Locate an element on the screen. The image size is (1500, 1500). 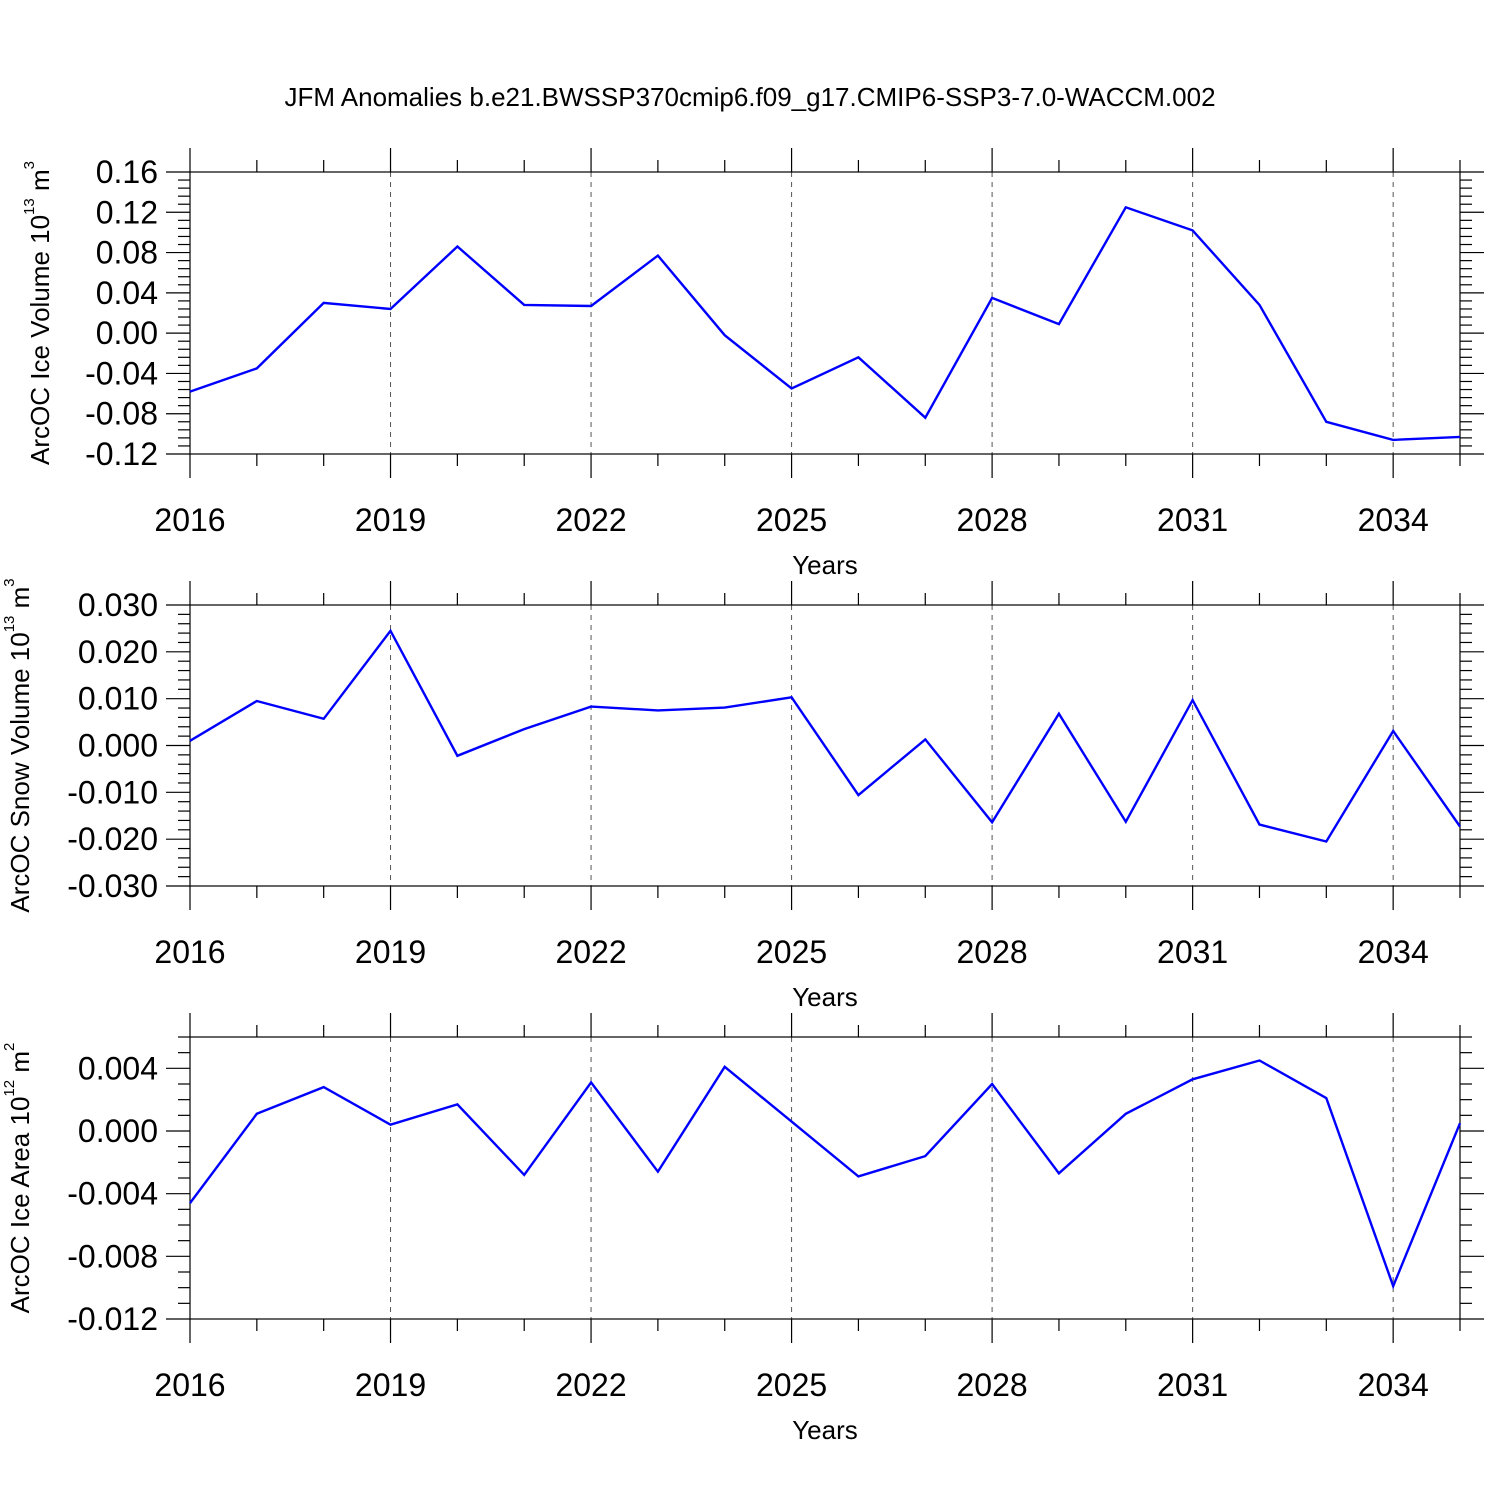
y-tick-label: -0.030 is located at coordinates (112, 886).